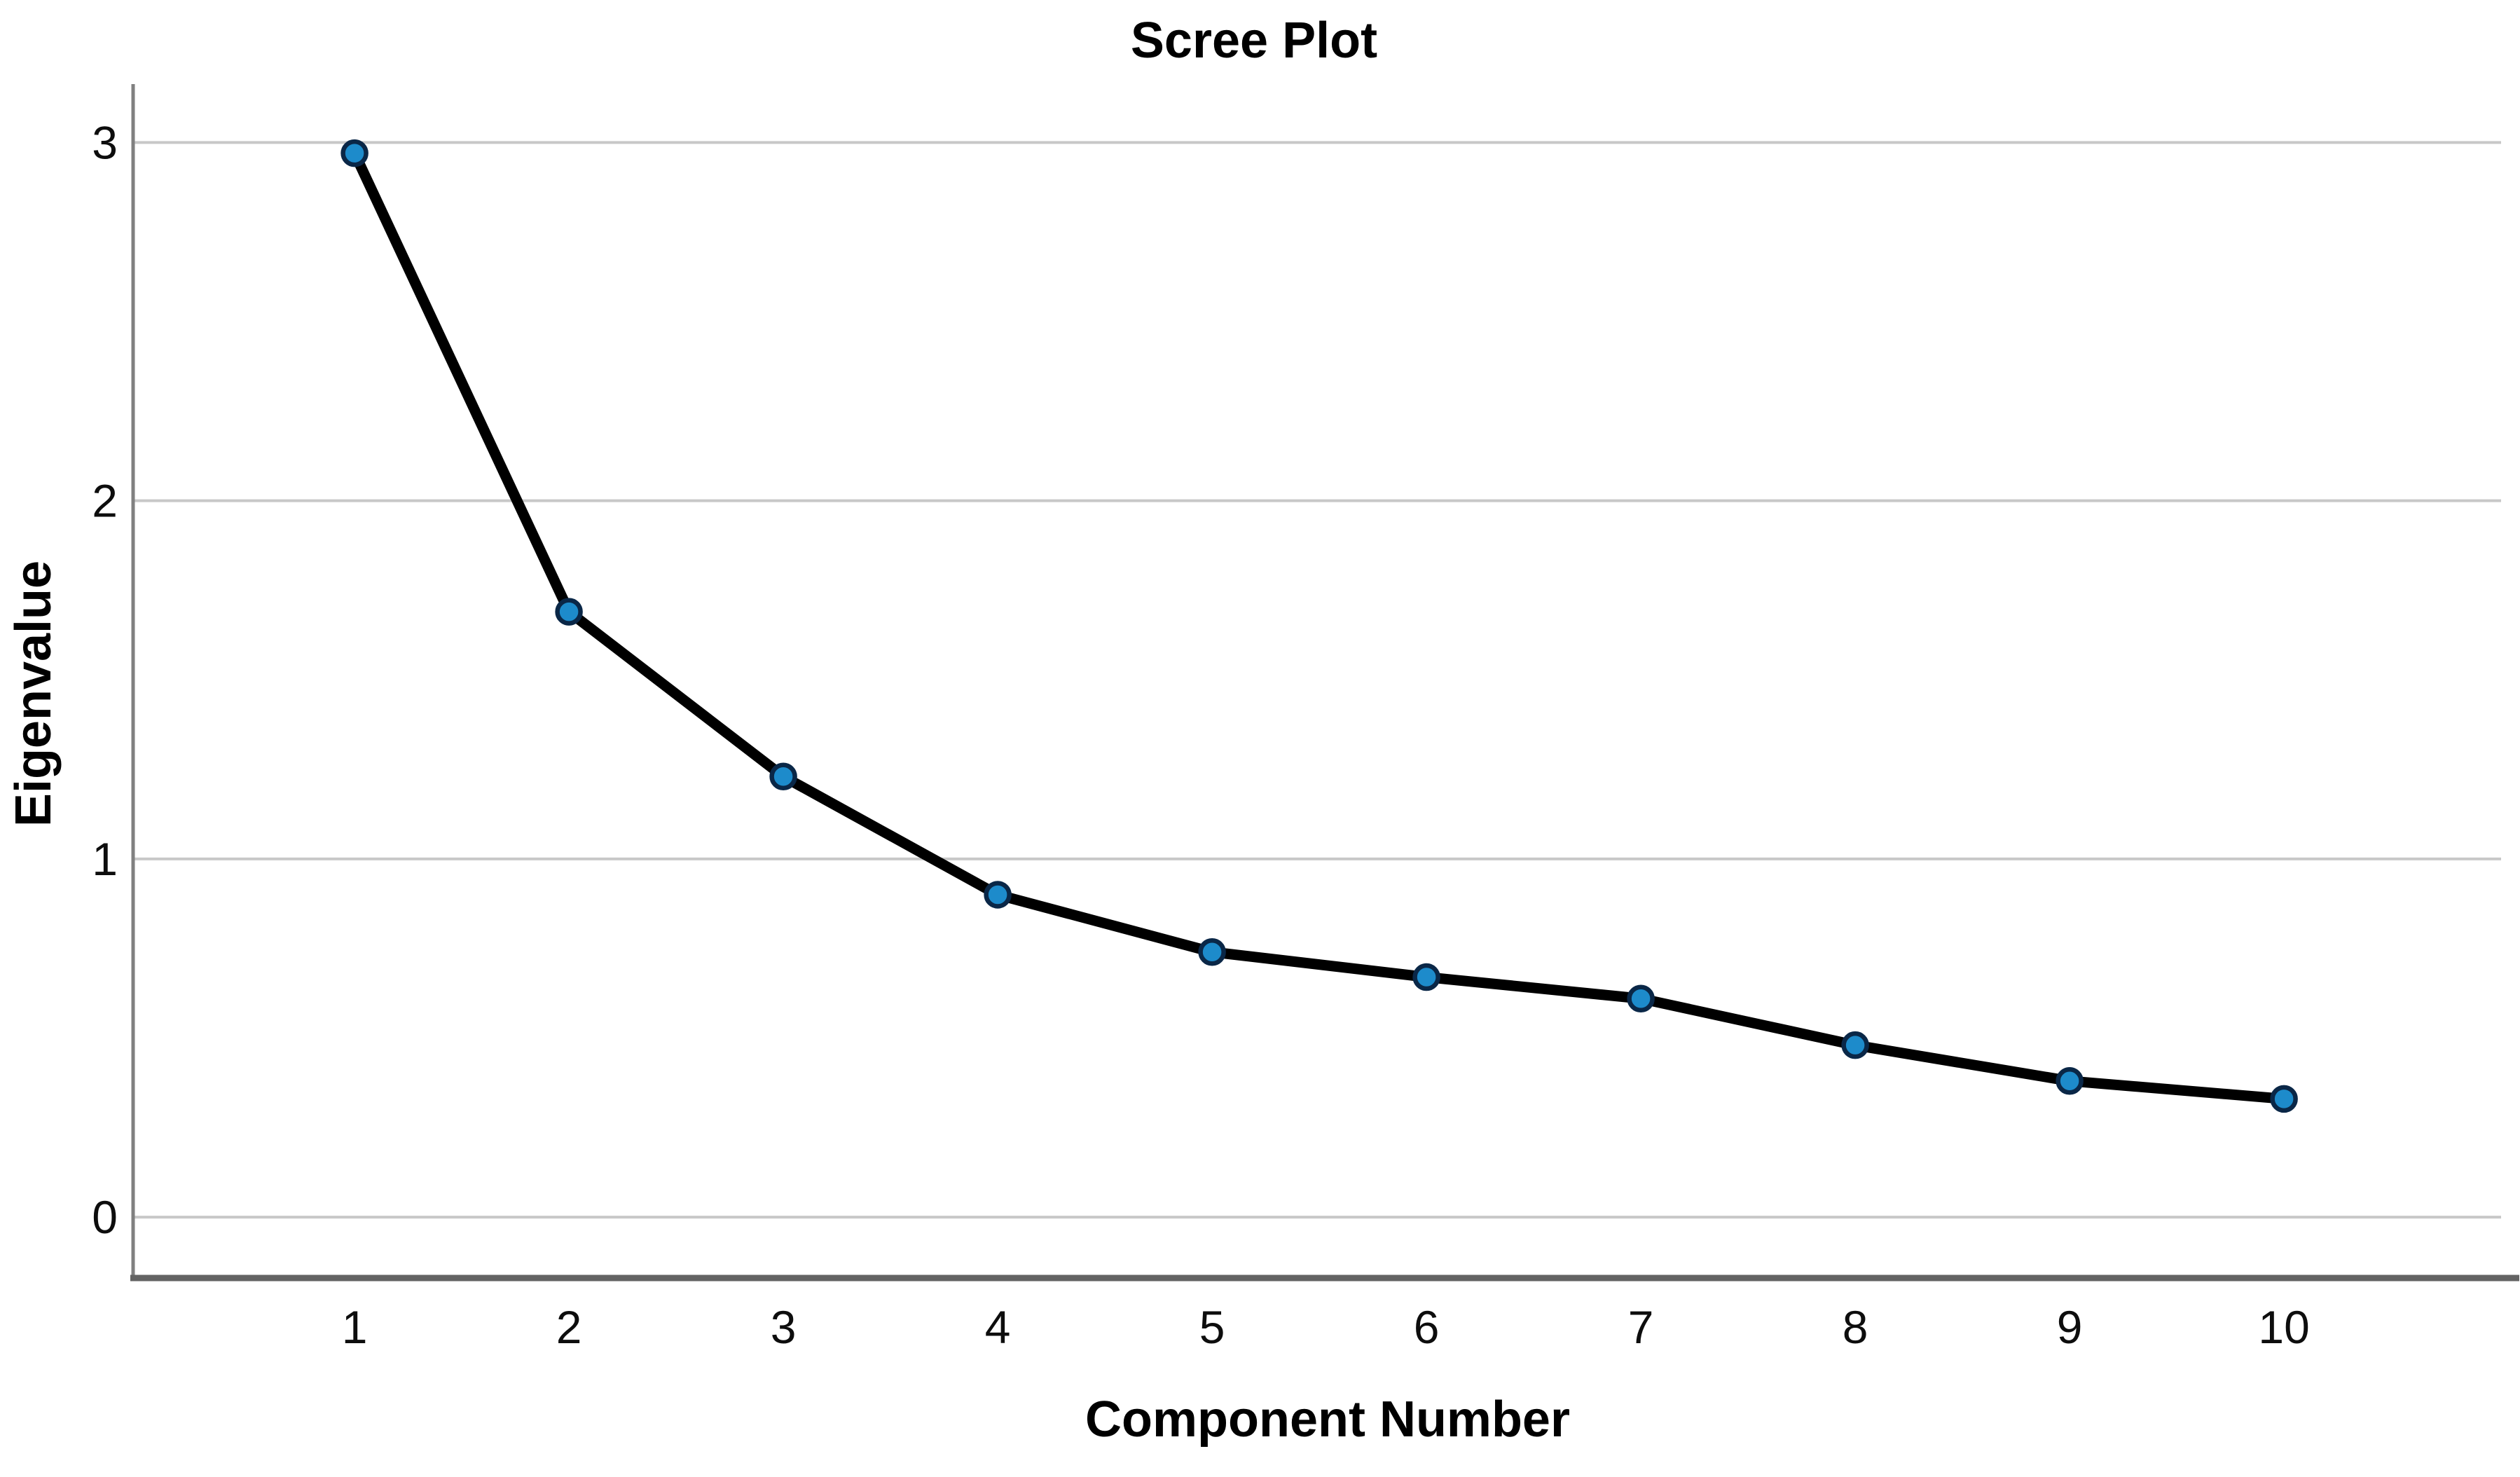 This screenshot has height=1477, width=2520. What do you see at coordinates (2070, 1327) in the screenshot?
I see `x-tick-label: 9` at bounding box center [2070, 1327].